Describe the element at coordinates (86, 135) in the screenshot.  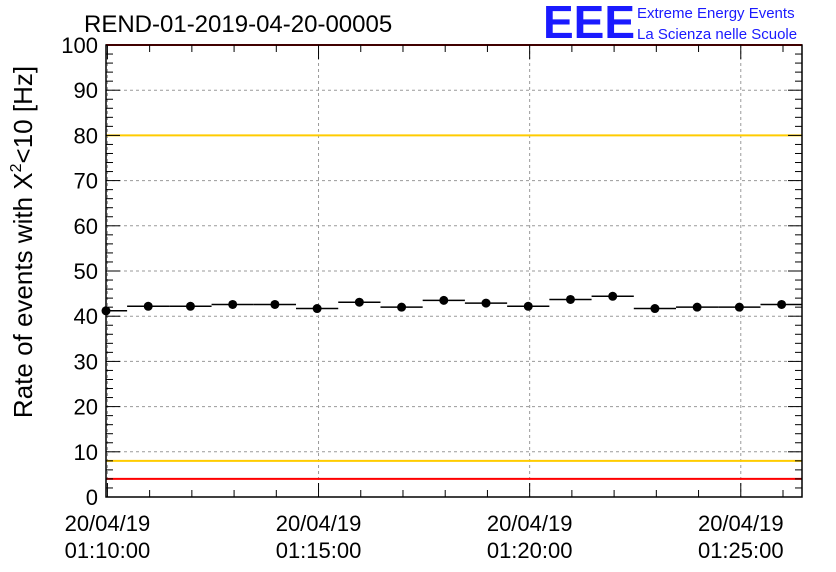
I see `y-tick-label: 80` at that location.